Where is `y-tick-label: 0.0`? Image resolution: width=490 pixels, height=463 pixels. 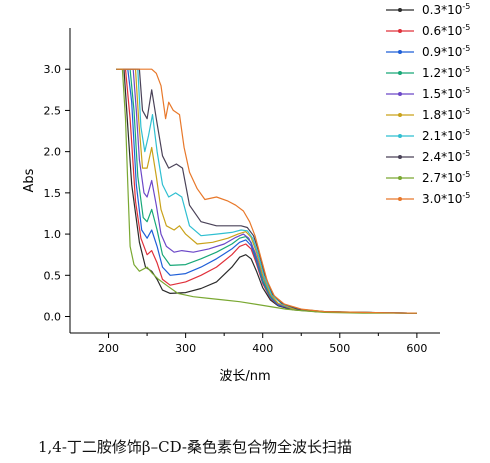 y-tick-label: 0.0 is located at coordinates (53, 317).